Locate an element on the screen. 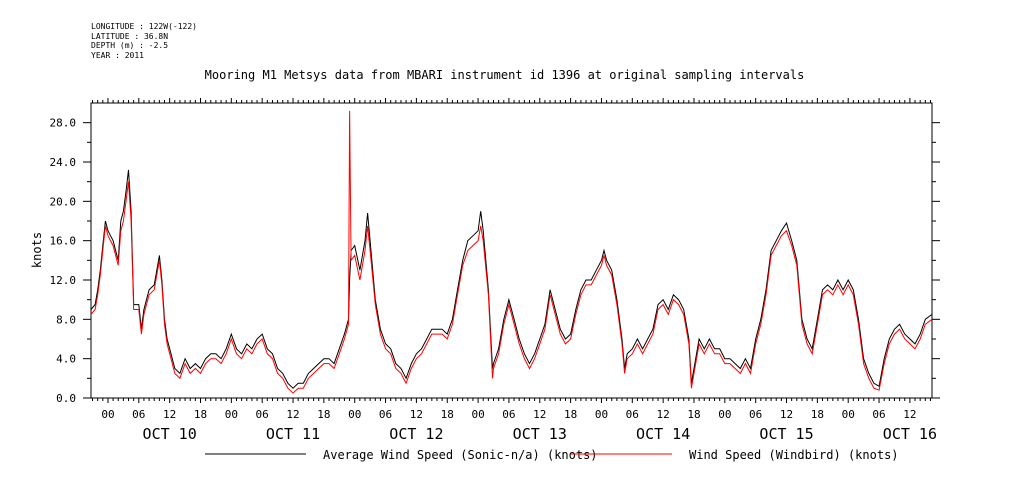  y-tick-label: 24.0 is located at coordinates (63, 162).